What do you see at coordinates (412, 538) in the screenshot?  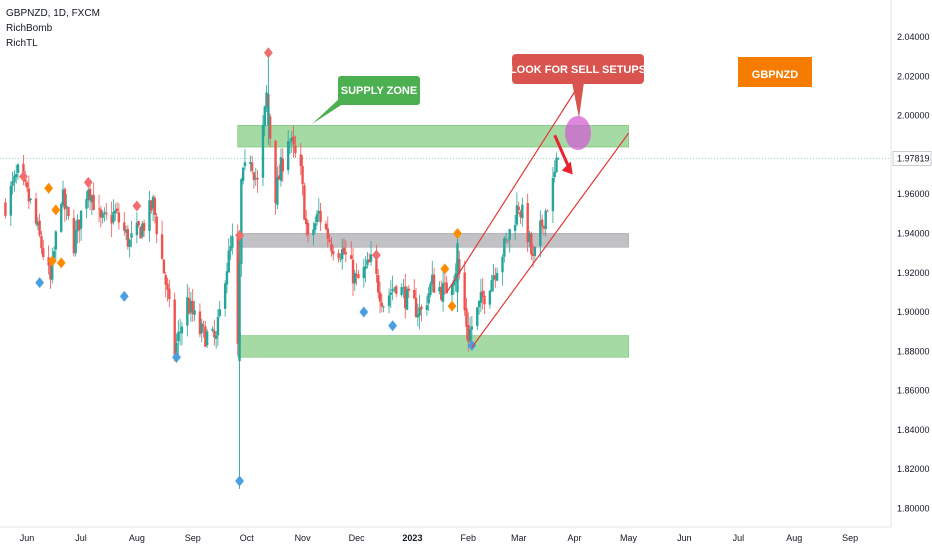 I see `x-tick-label: 2023` at bounding box center [412, 538].